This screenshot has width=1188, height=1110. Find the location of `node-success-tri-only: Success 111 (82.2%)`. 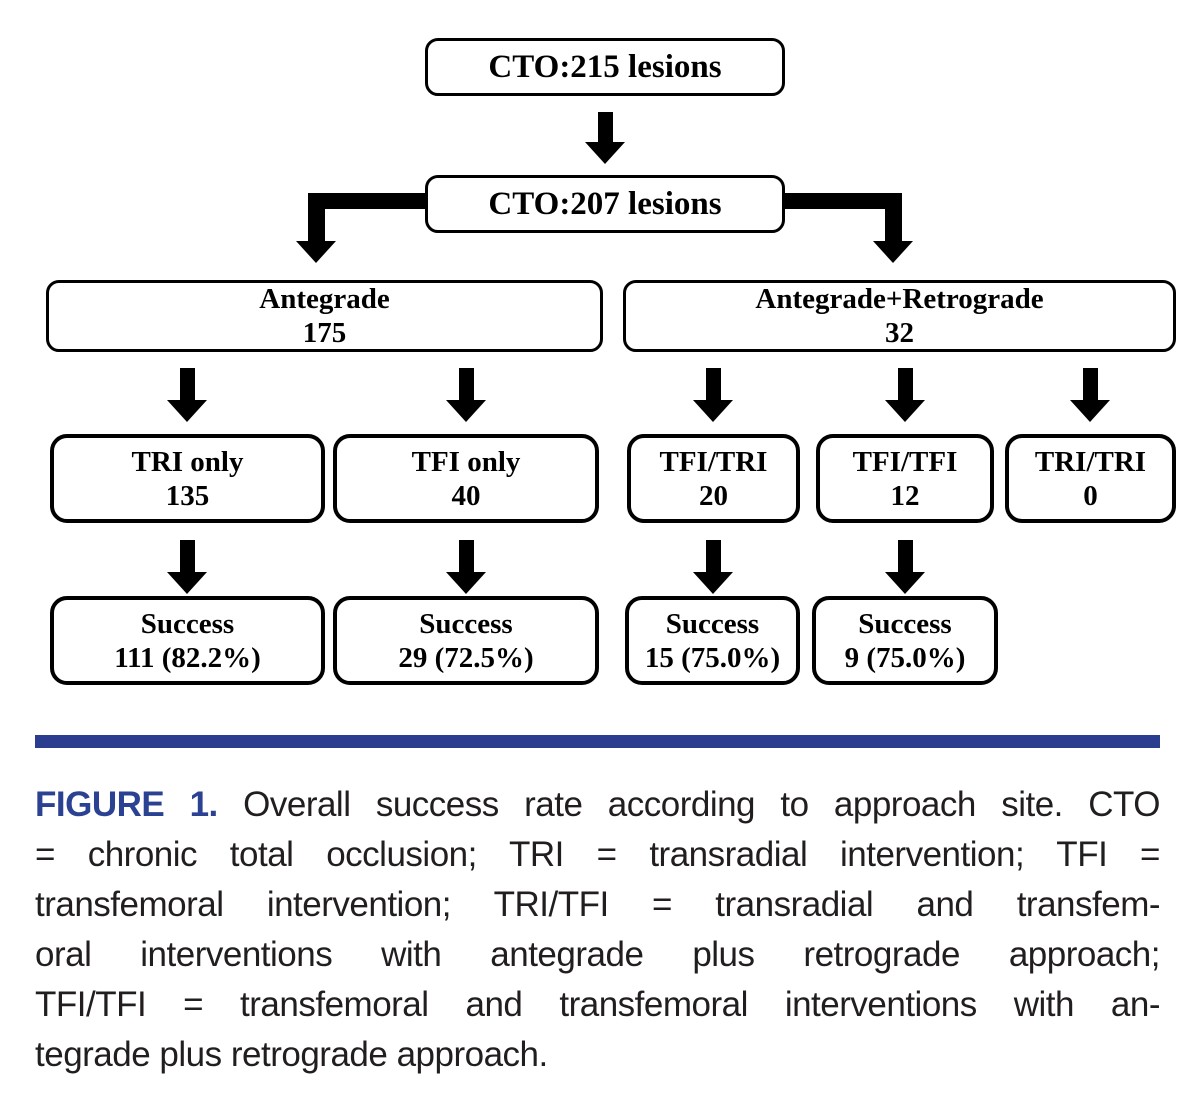

node-success-tri-only: Success 111 (82.2%) is located at coordinates (187, 640).